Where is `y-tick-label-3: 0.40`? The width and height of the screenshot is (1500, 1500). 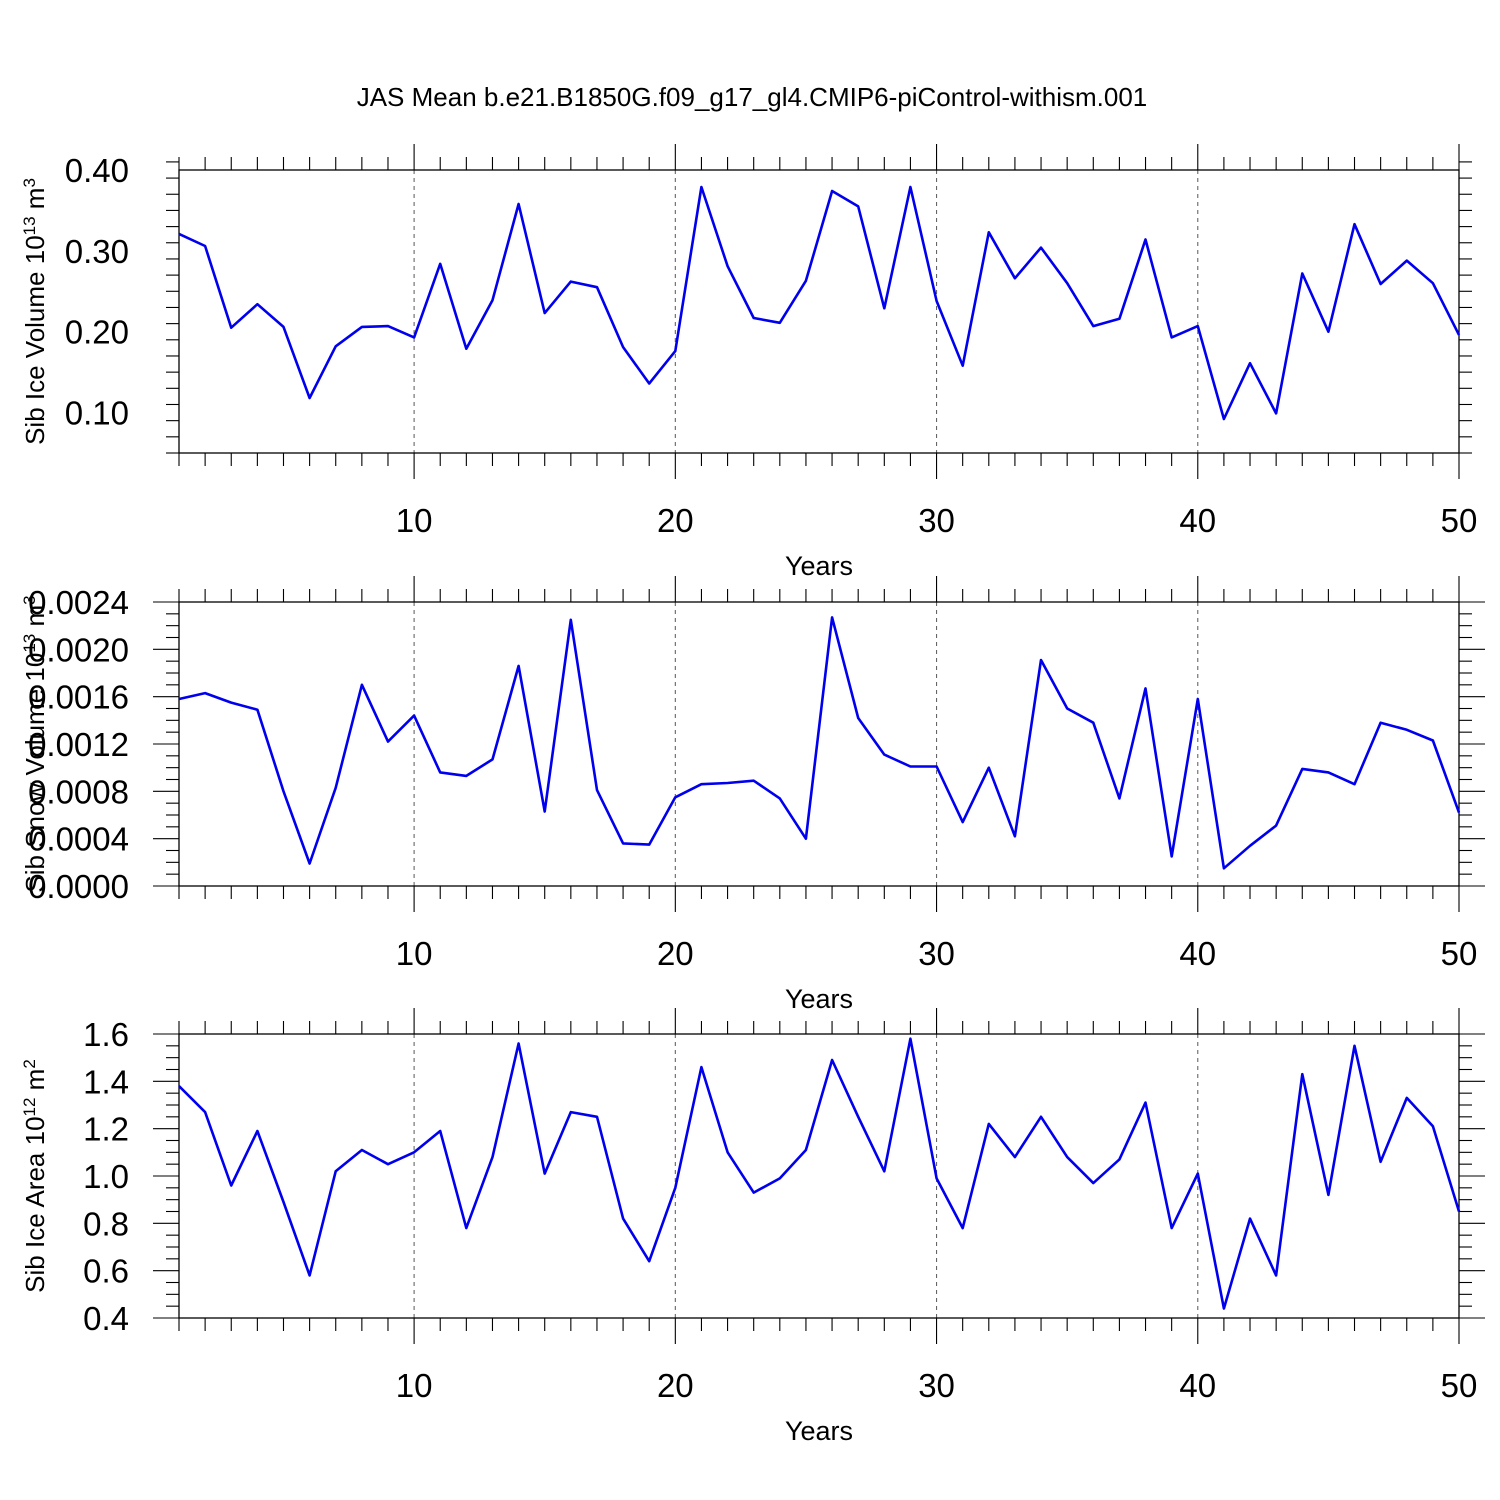 y-tick-label-3: 0.40 is located at coordinates (97, 170).